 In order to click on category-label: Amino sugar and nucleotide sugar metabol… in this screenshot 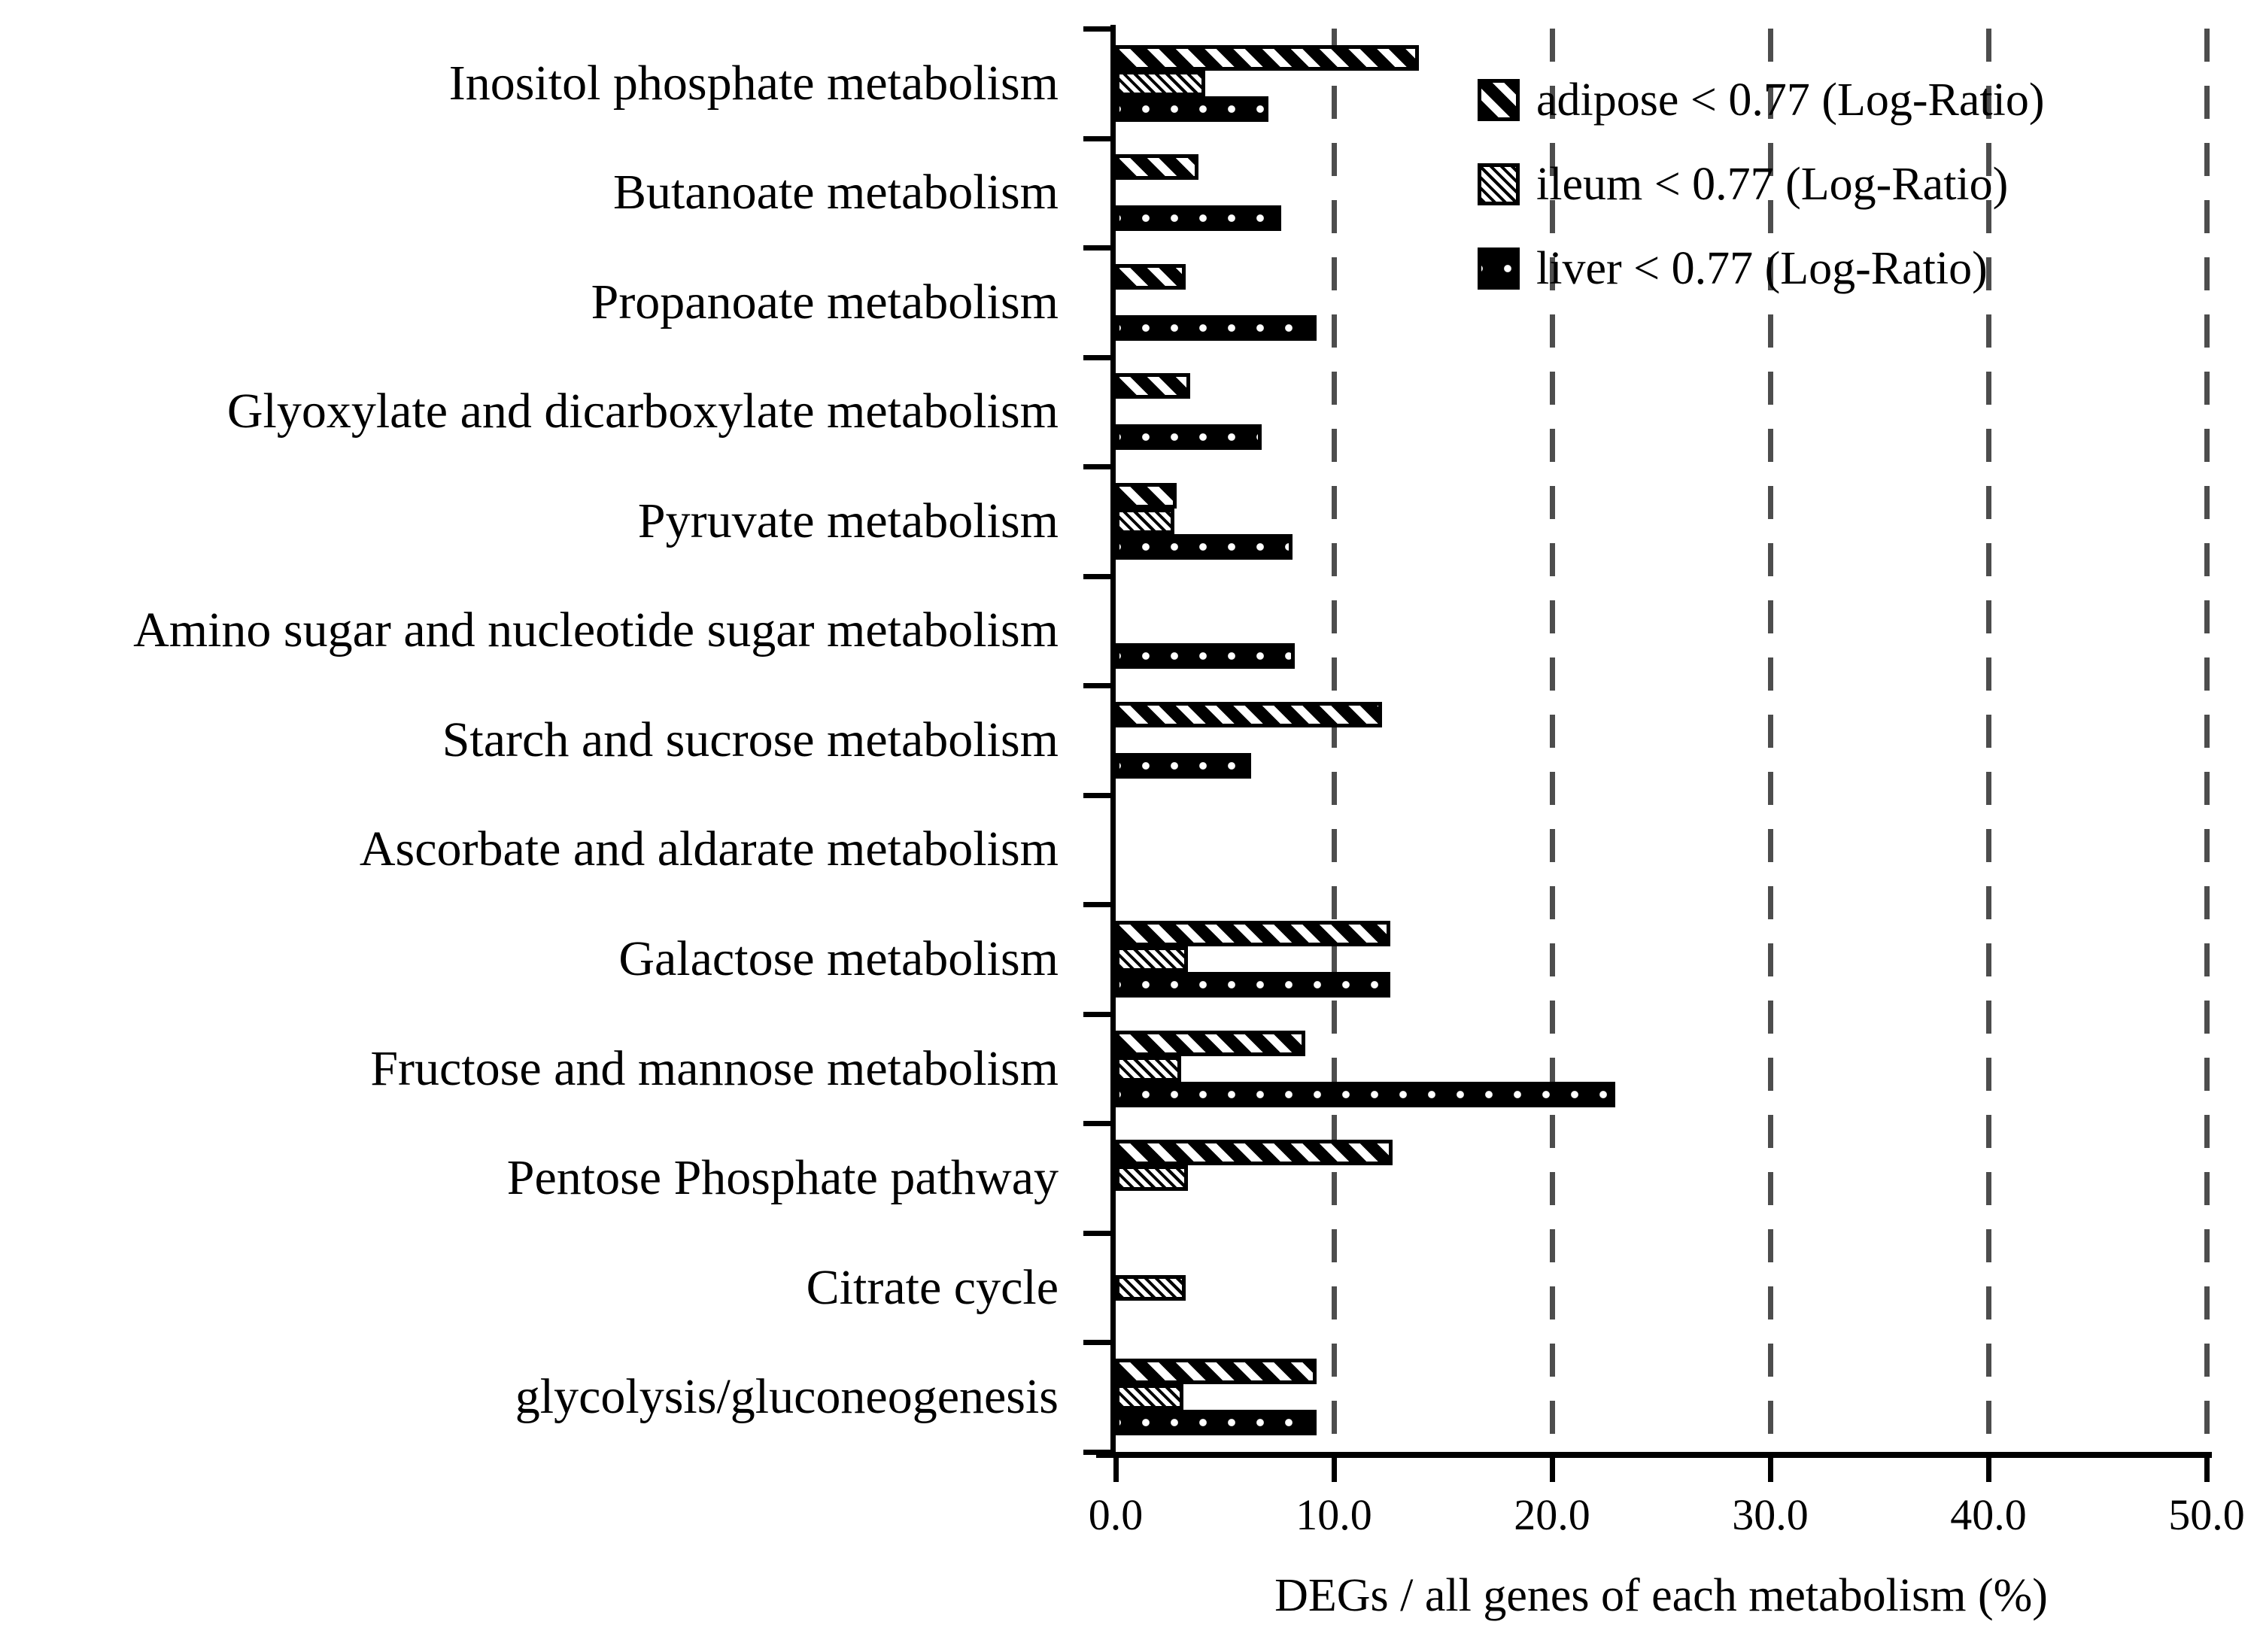, I will do `click(596, 631)`.